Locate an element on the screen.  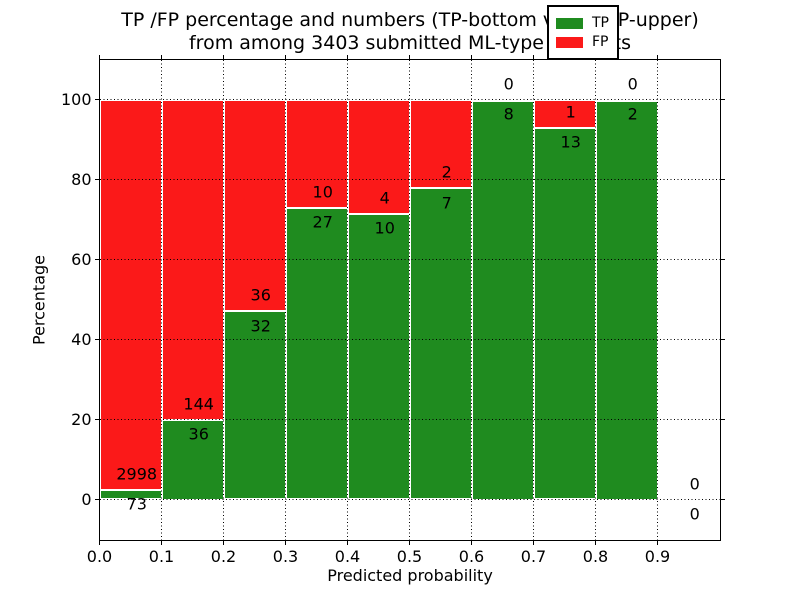
bar-label-fp: 2998 is located at coordinates (137, 474).